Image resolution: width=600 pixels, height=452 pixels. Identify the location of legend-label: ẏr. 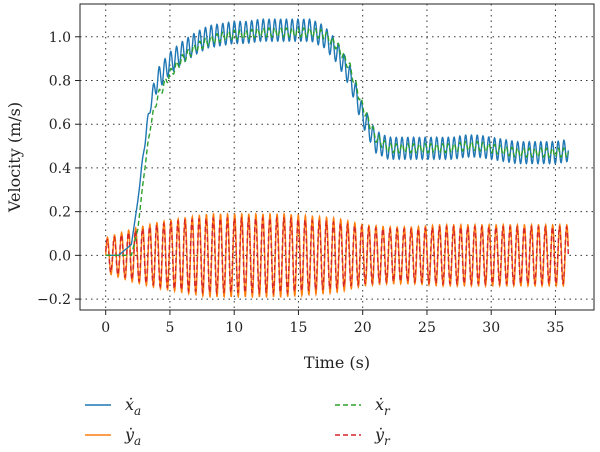
(382, 436).